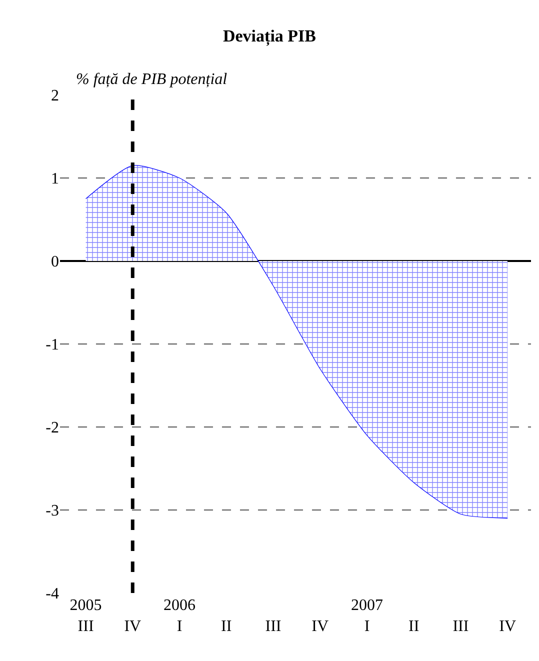 Image resolution: width=539 pixels, height=661 pixels. What do you see at coordinates (55, 96) in the screenshot?
I see `y-tick-label: 2` at bounding box center [55, 96].